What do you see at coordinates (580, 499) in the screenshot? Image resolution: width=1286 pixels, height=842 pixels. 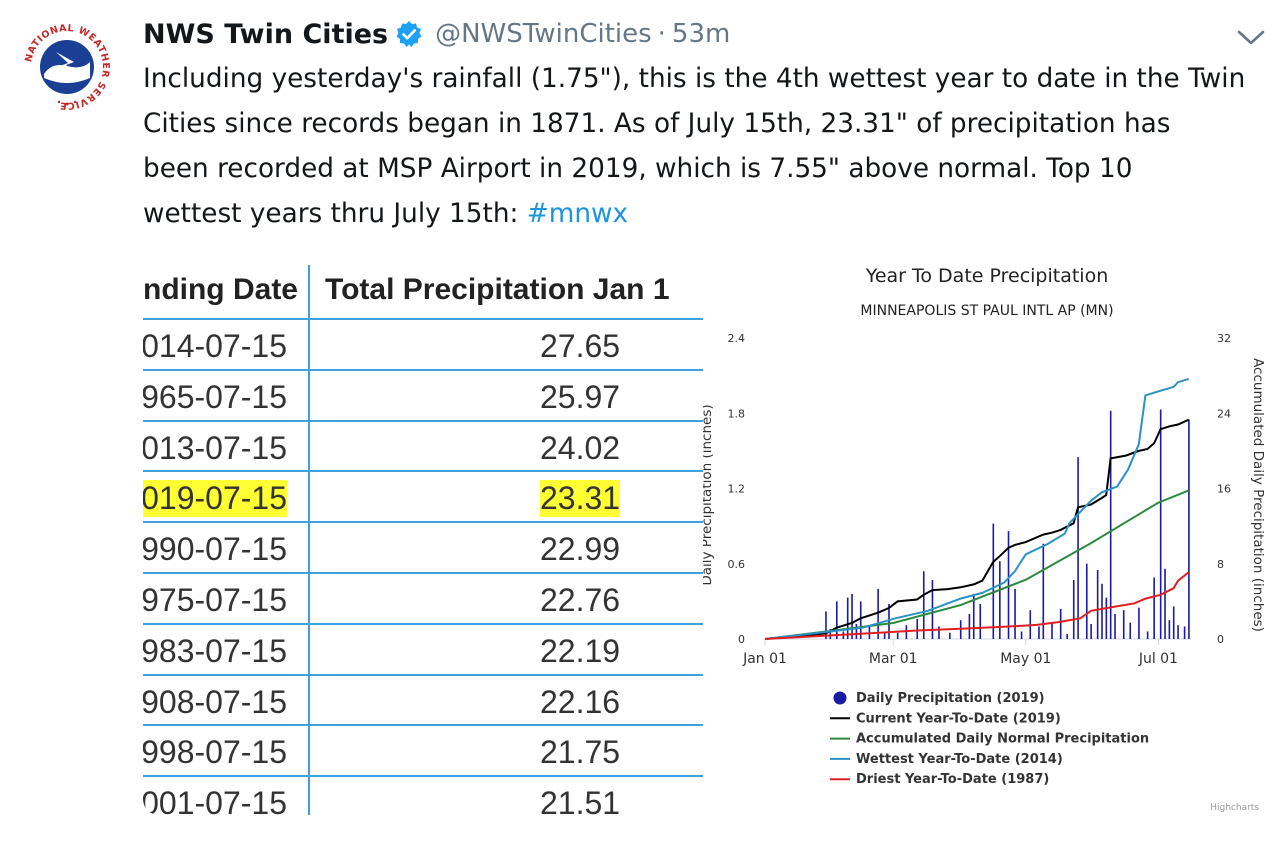 I see `precip-value-cell: 23.31` at bounding box center [580, 499].